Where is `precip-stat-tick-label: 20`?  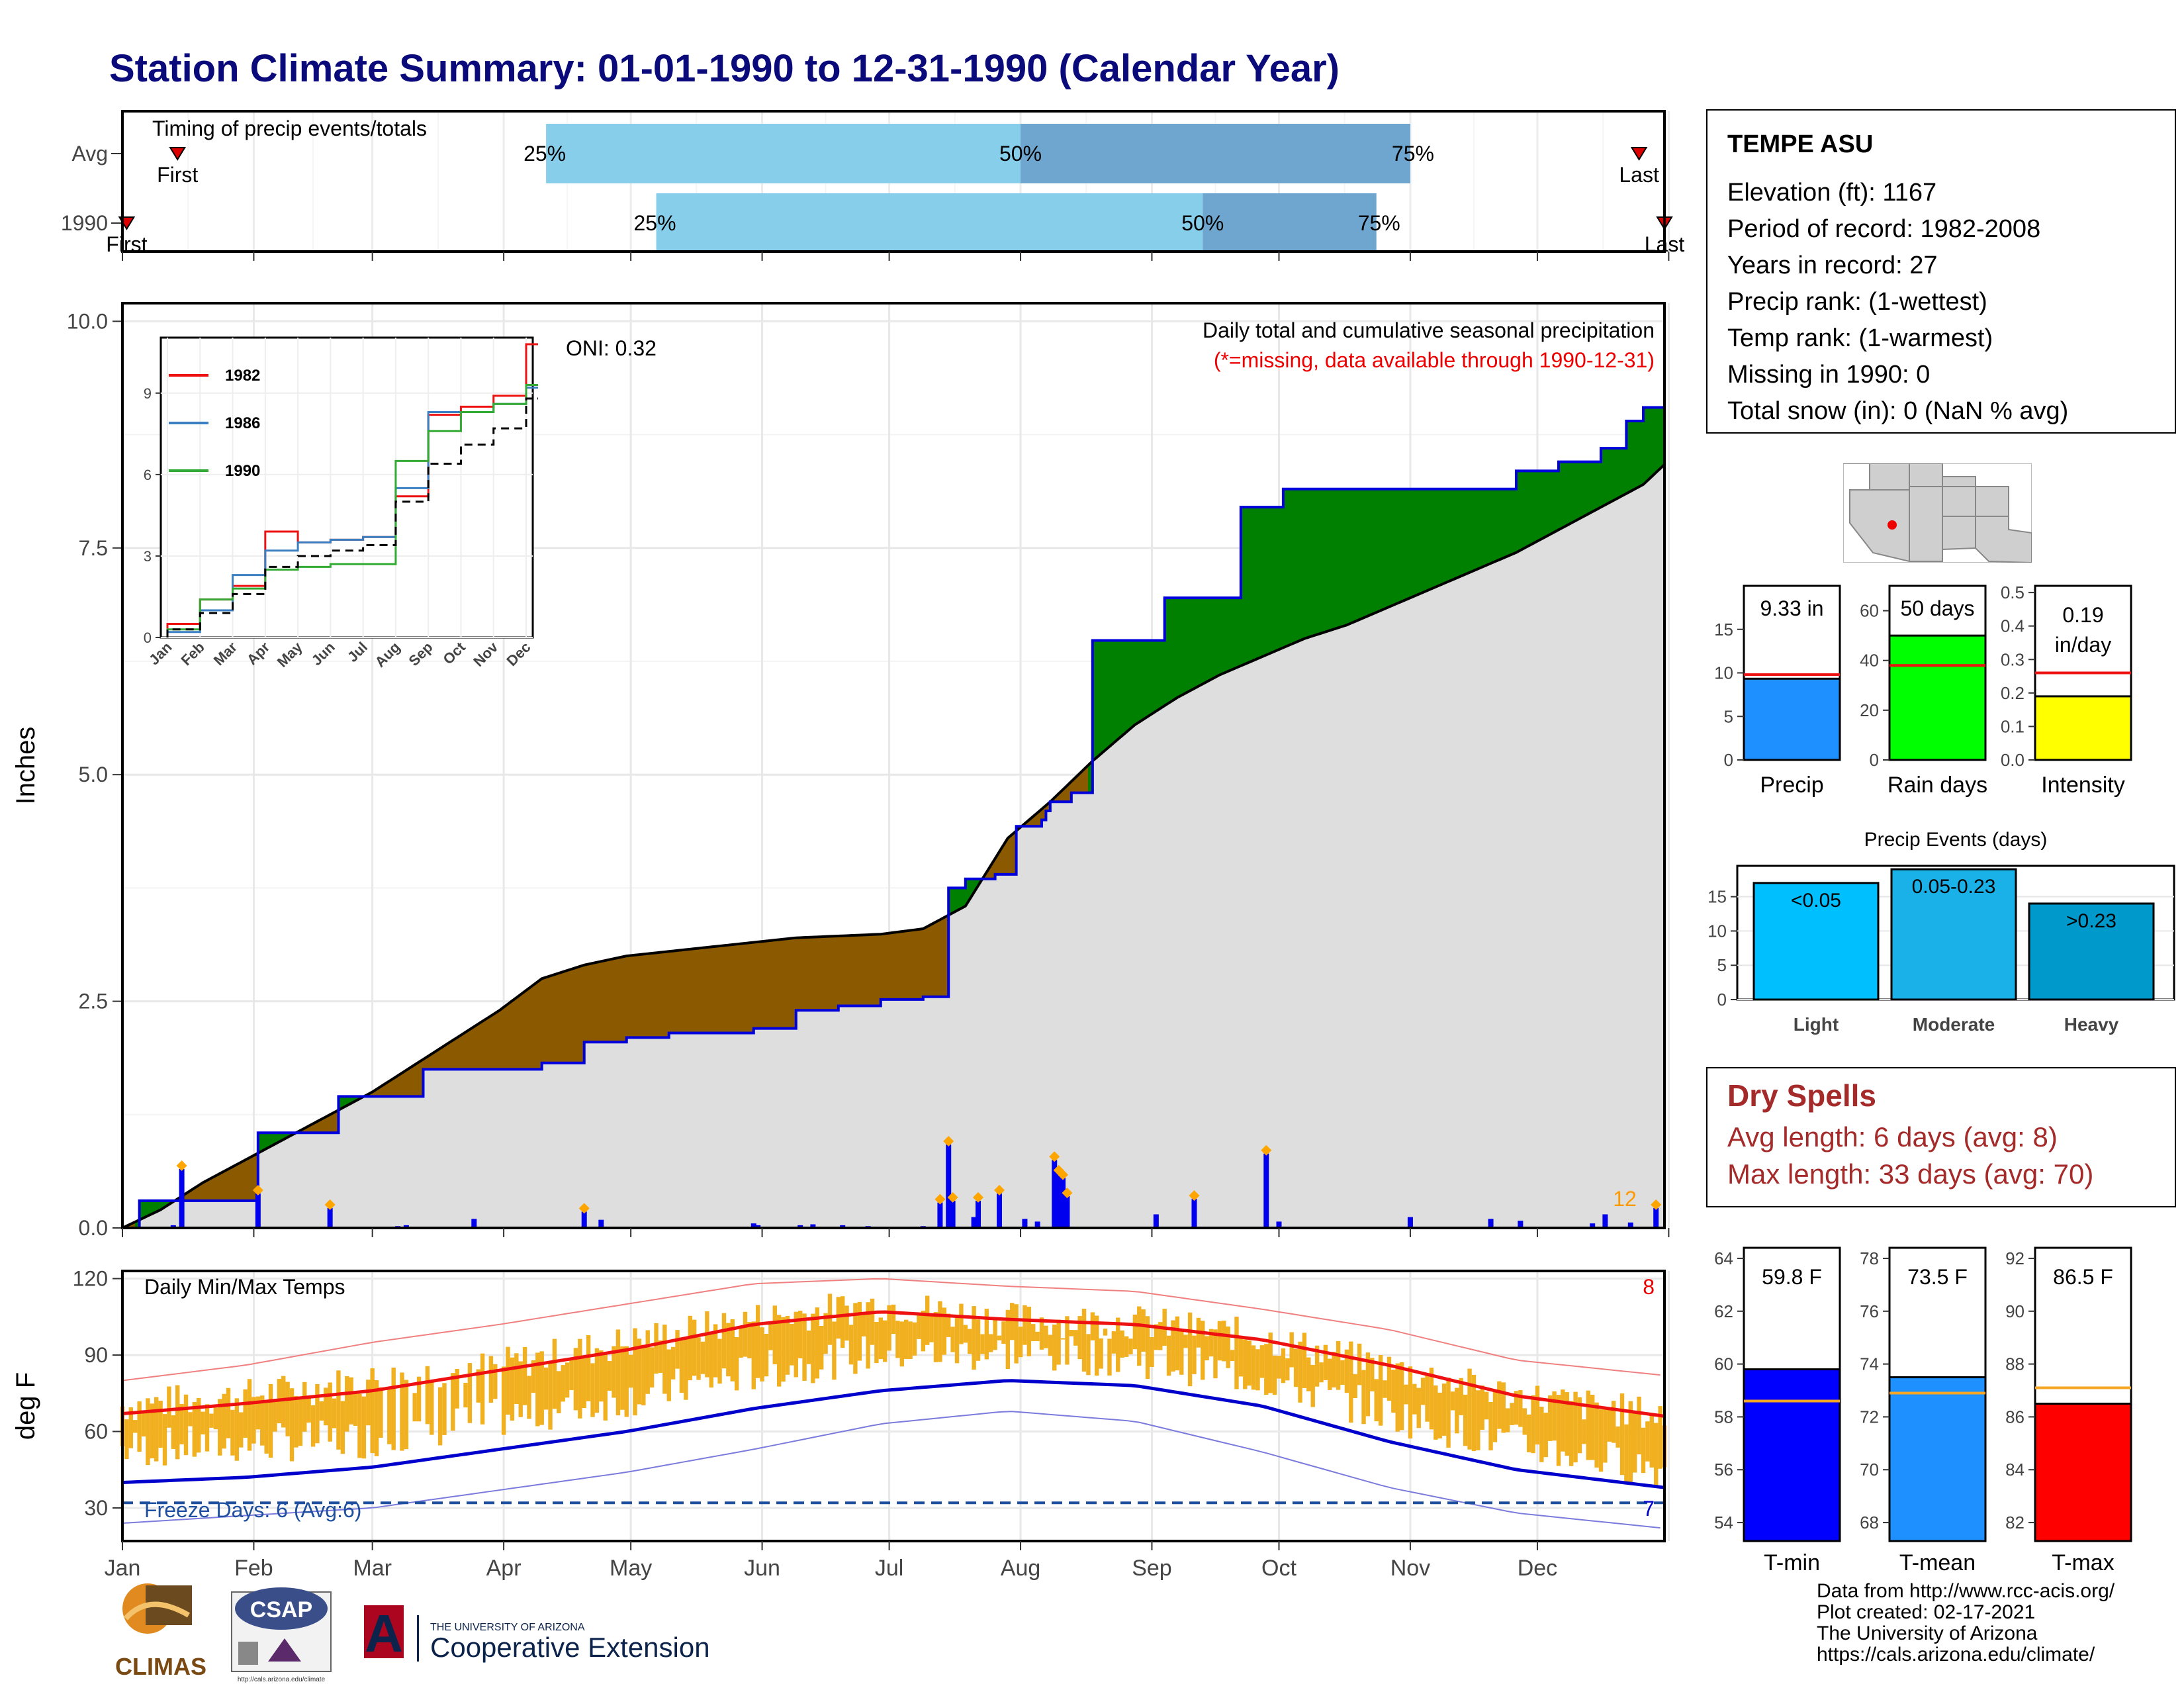 precip-stat-tick-label: 20 is located at coordinates (1869, 710).